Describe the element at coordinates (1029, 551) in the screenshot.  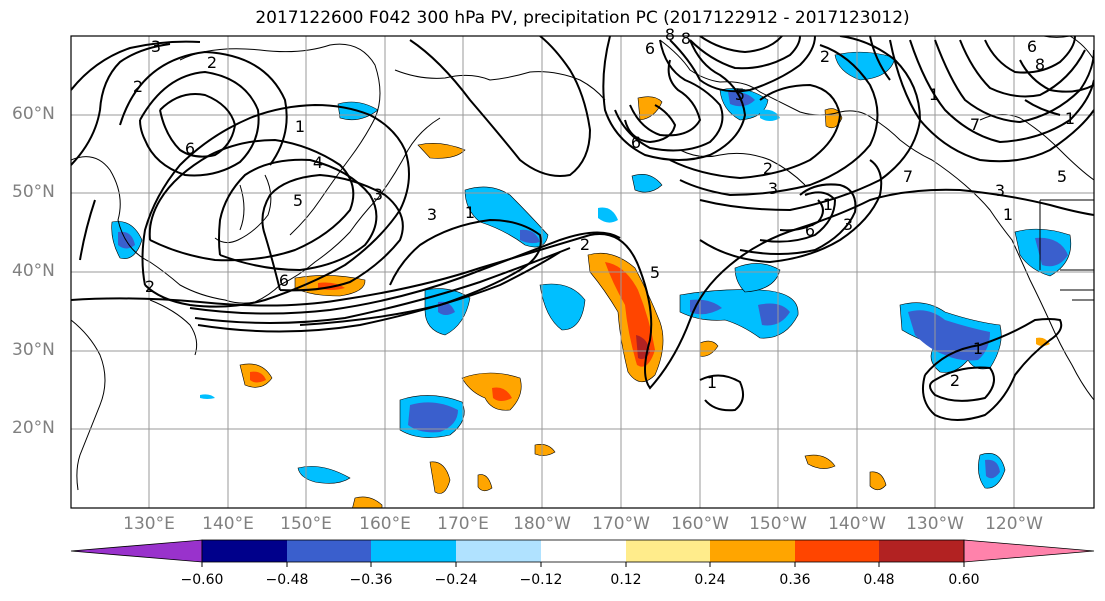
I see `colorbar-extend-high` at that location.